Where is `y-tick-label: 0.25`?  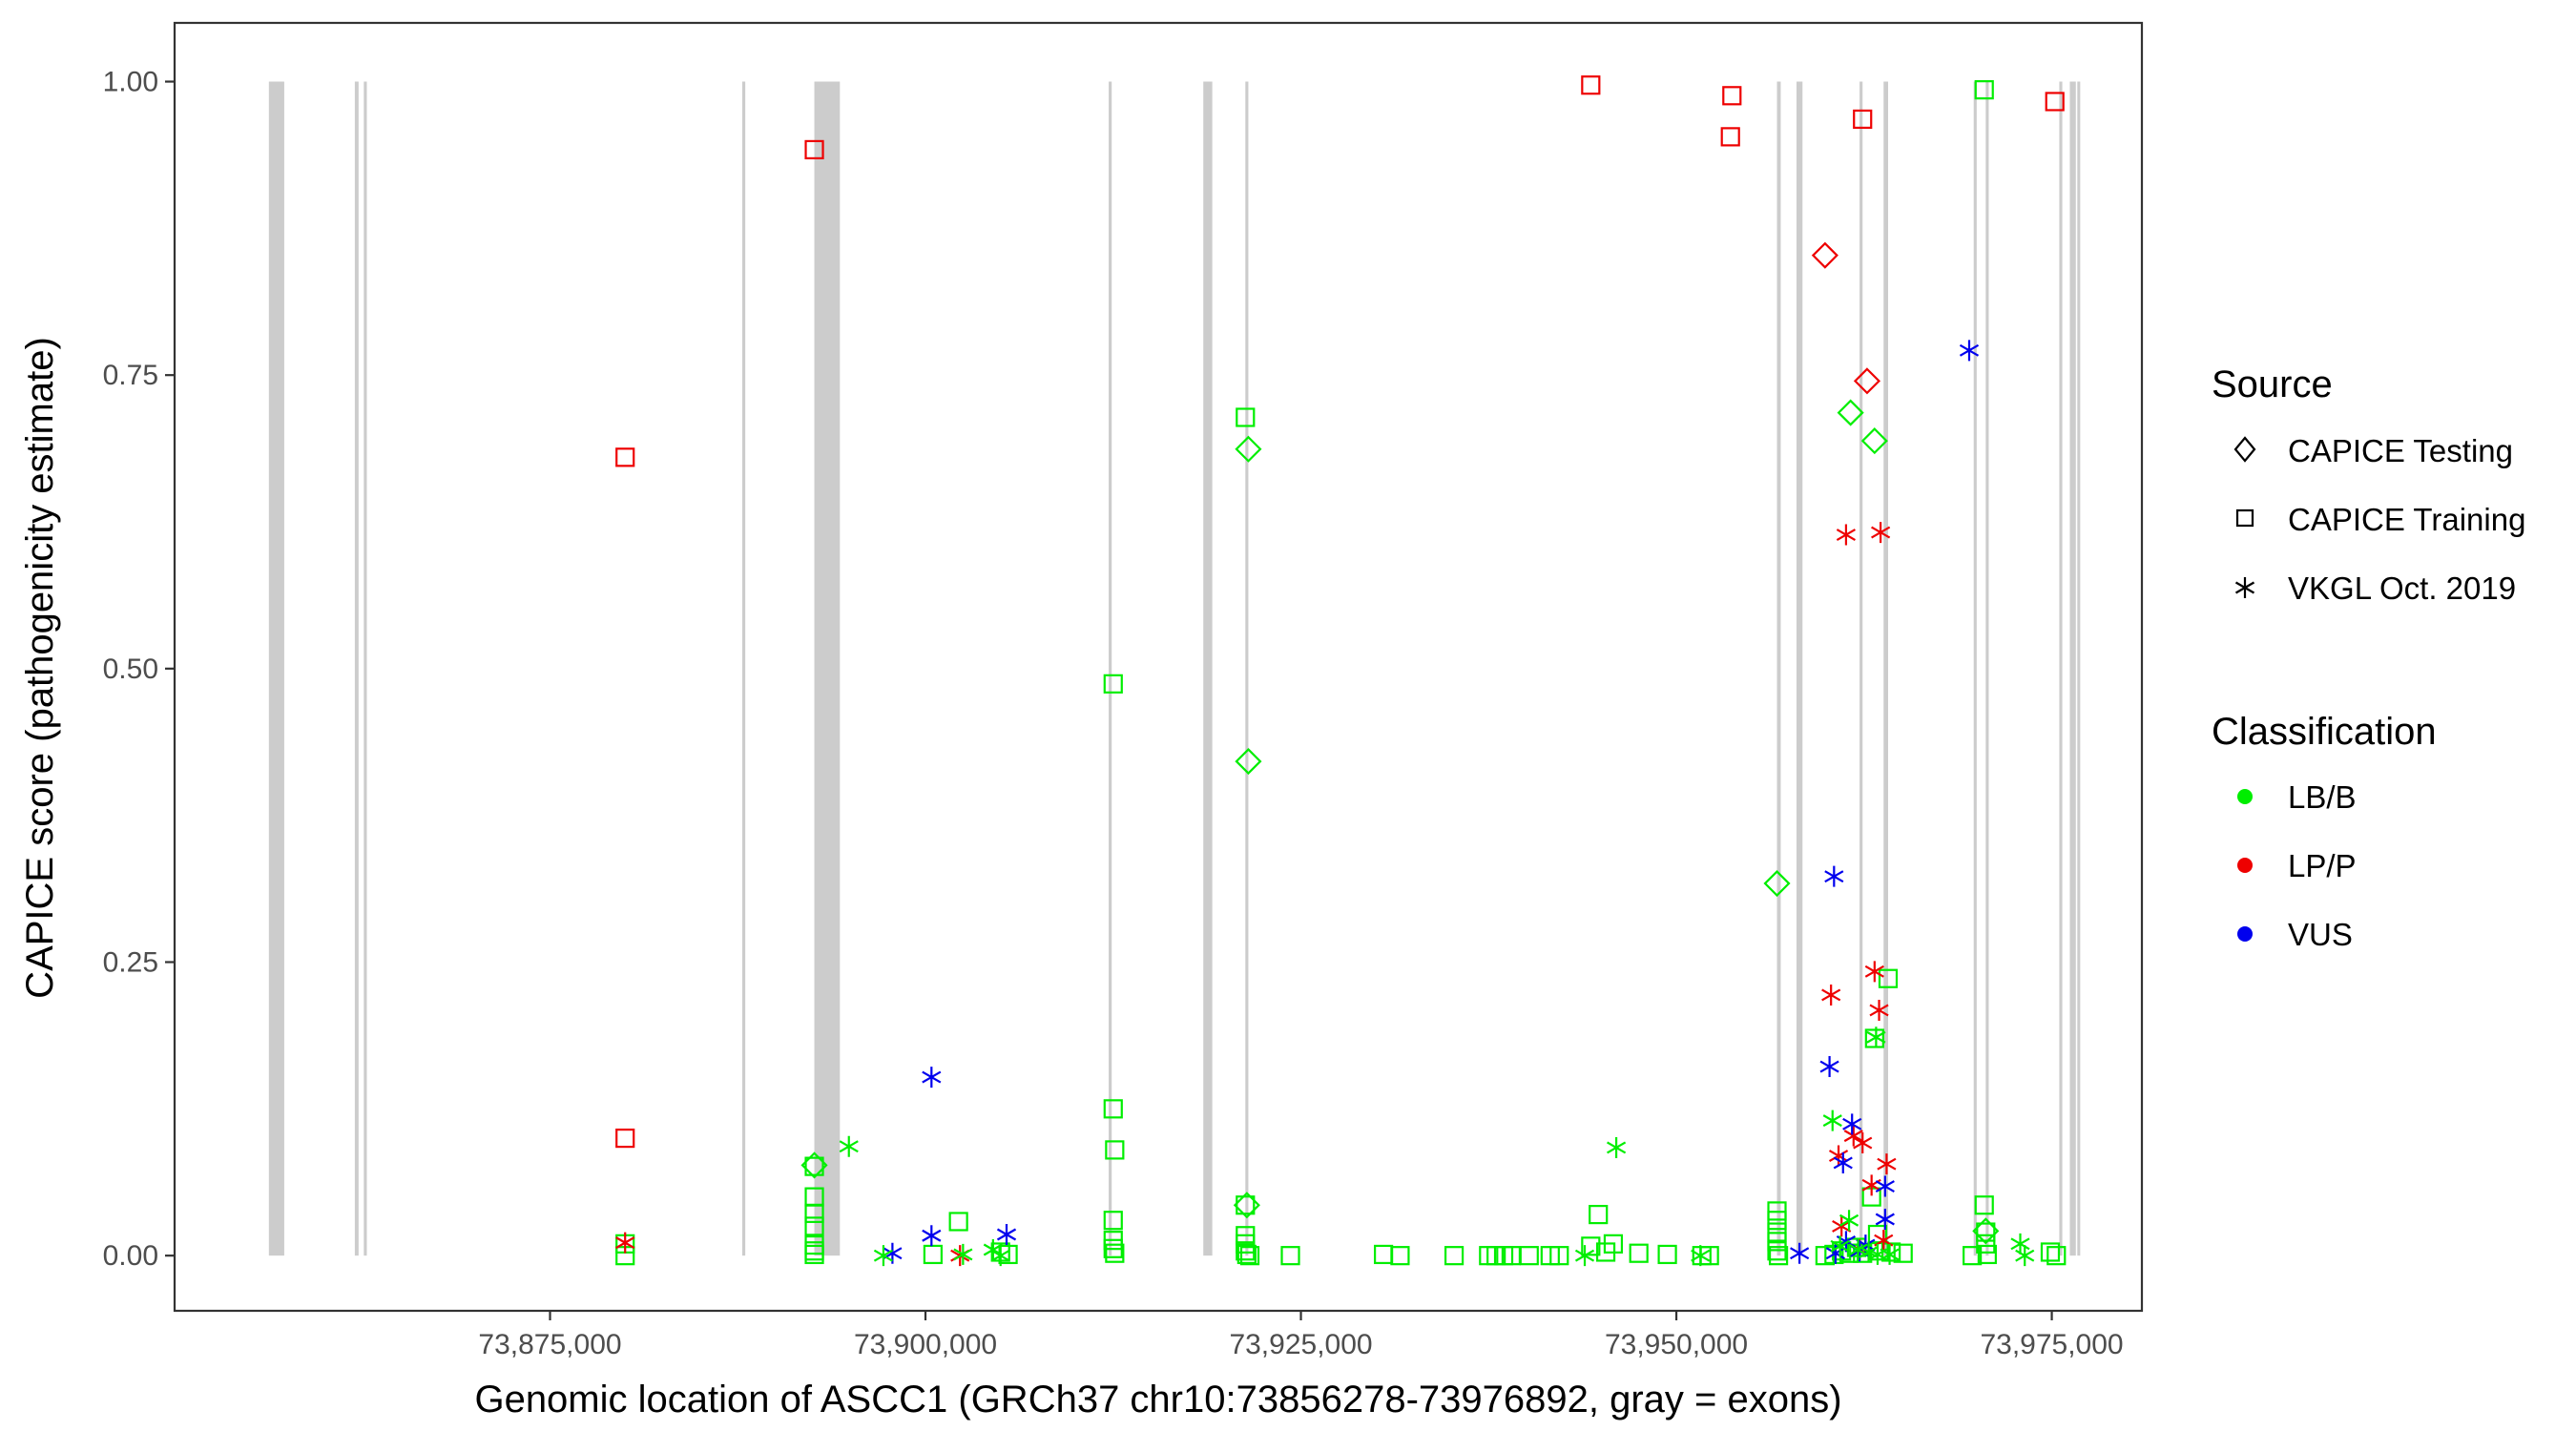
y-tick-label: 0.25 is located at coordinates (130, 963).